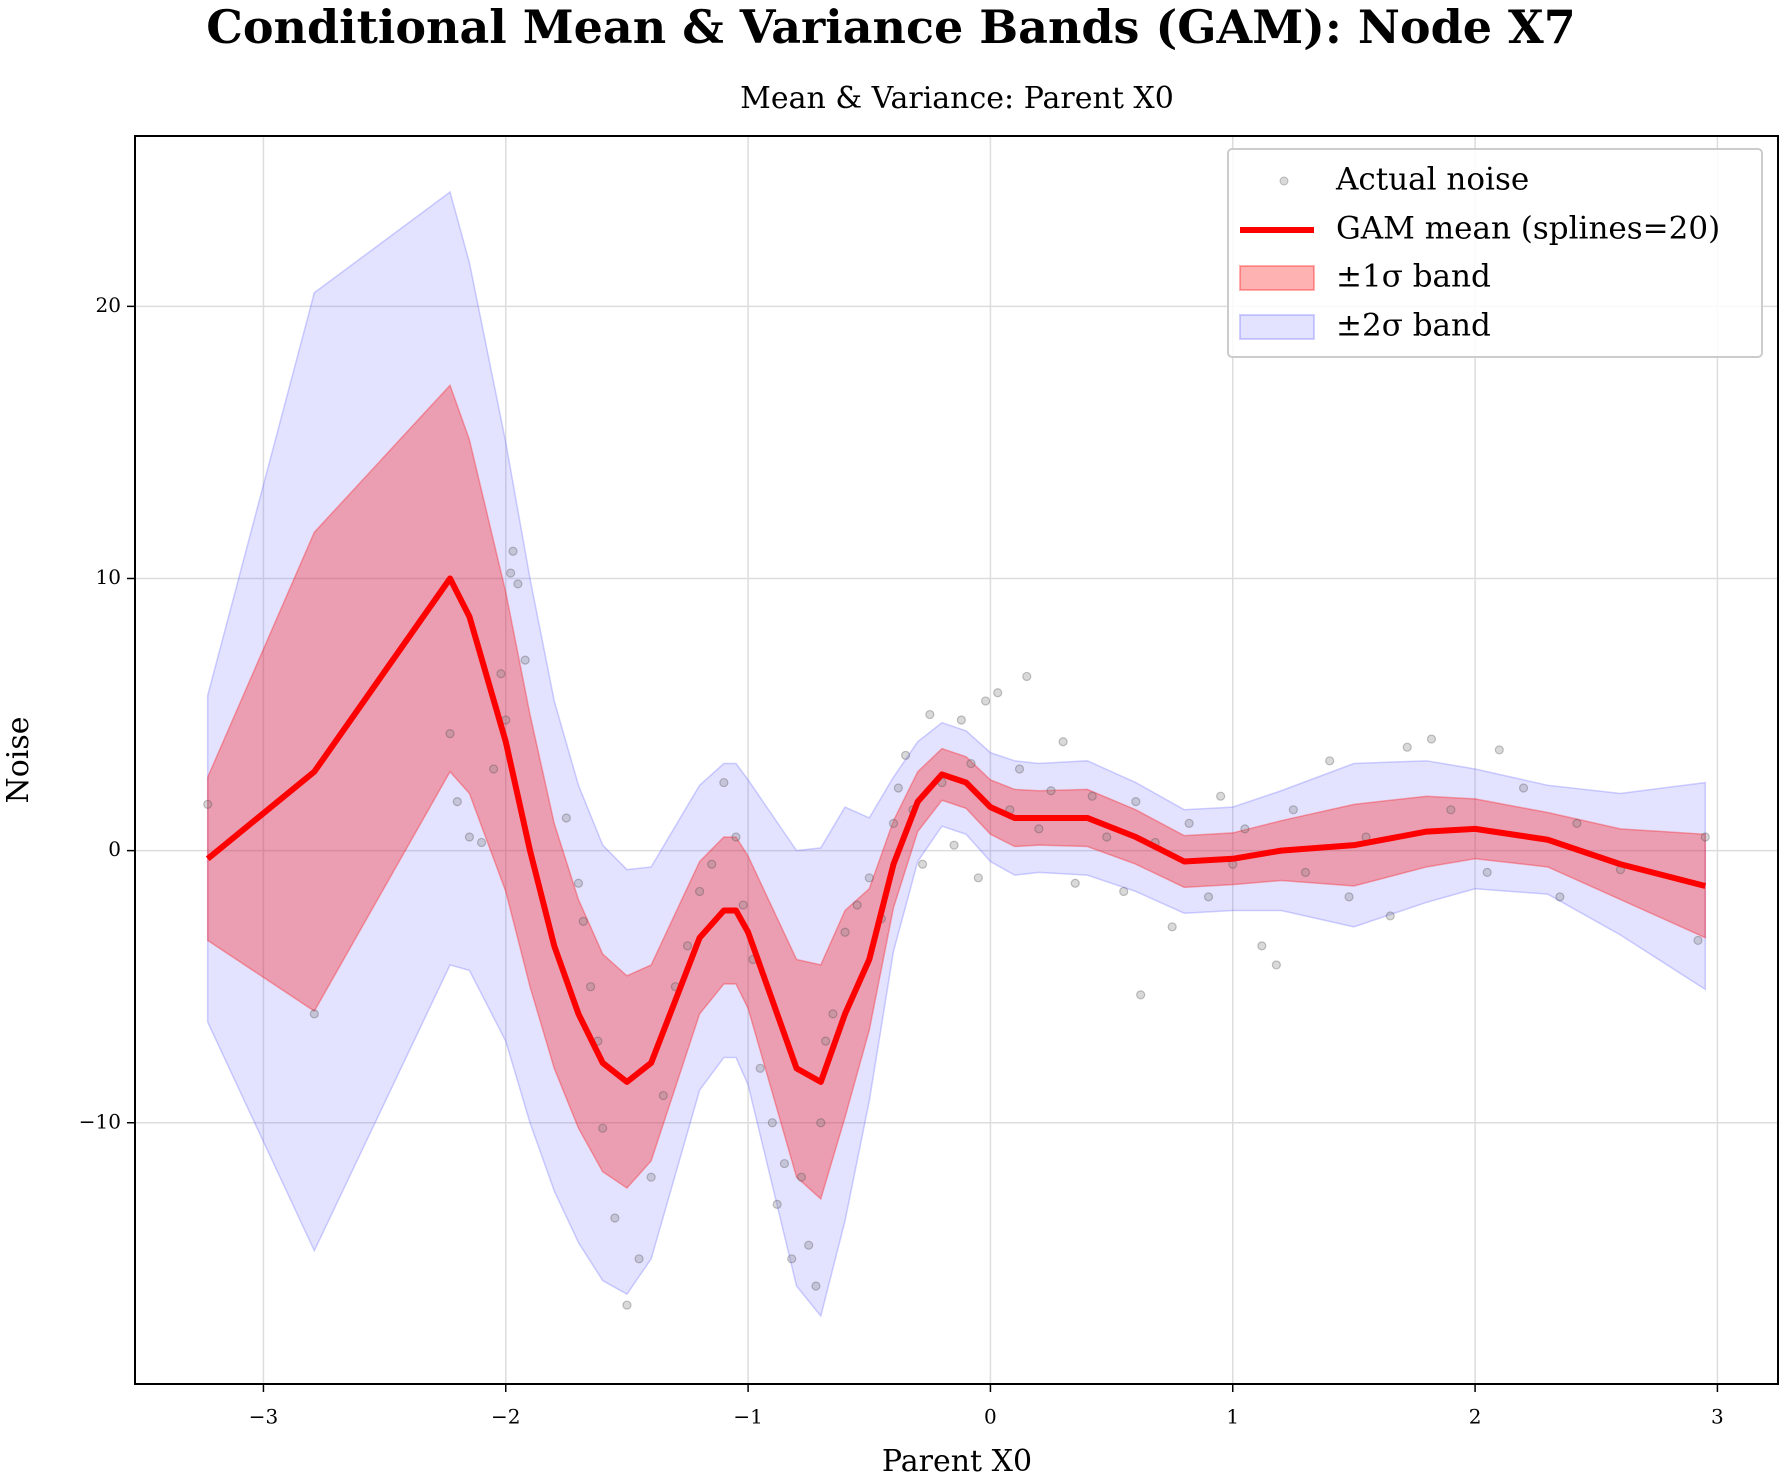 This screenshot has width=1783, height=1483. What do you see at coordinates (957, 98) in the screenshot?
I see `chart-subtitle: Mean & Variance: Parent X0` at bounding box center [957, 98].